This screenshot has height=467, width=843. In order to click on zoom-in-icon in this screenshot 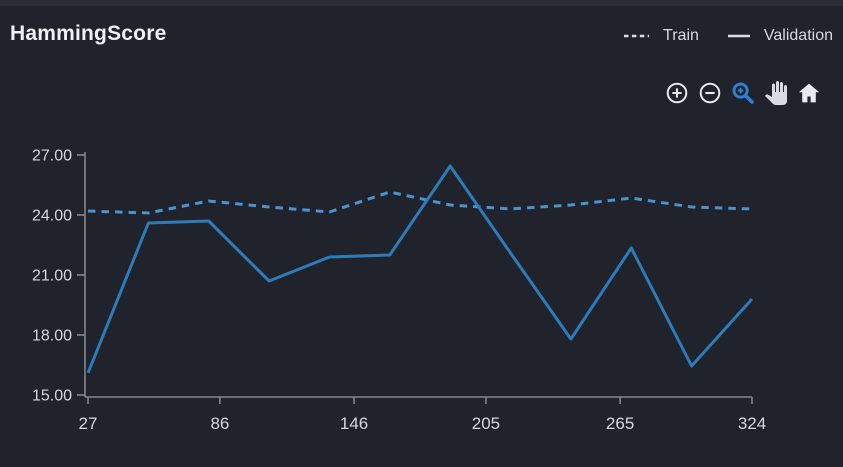, I will do `click(677, 93)`.